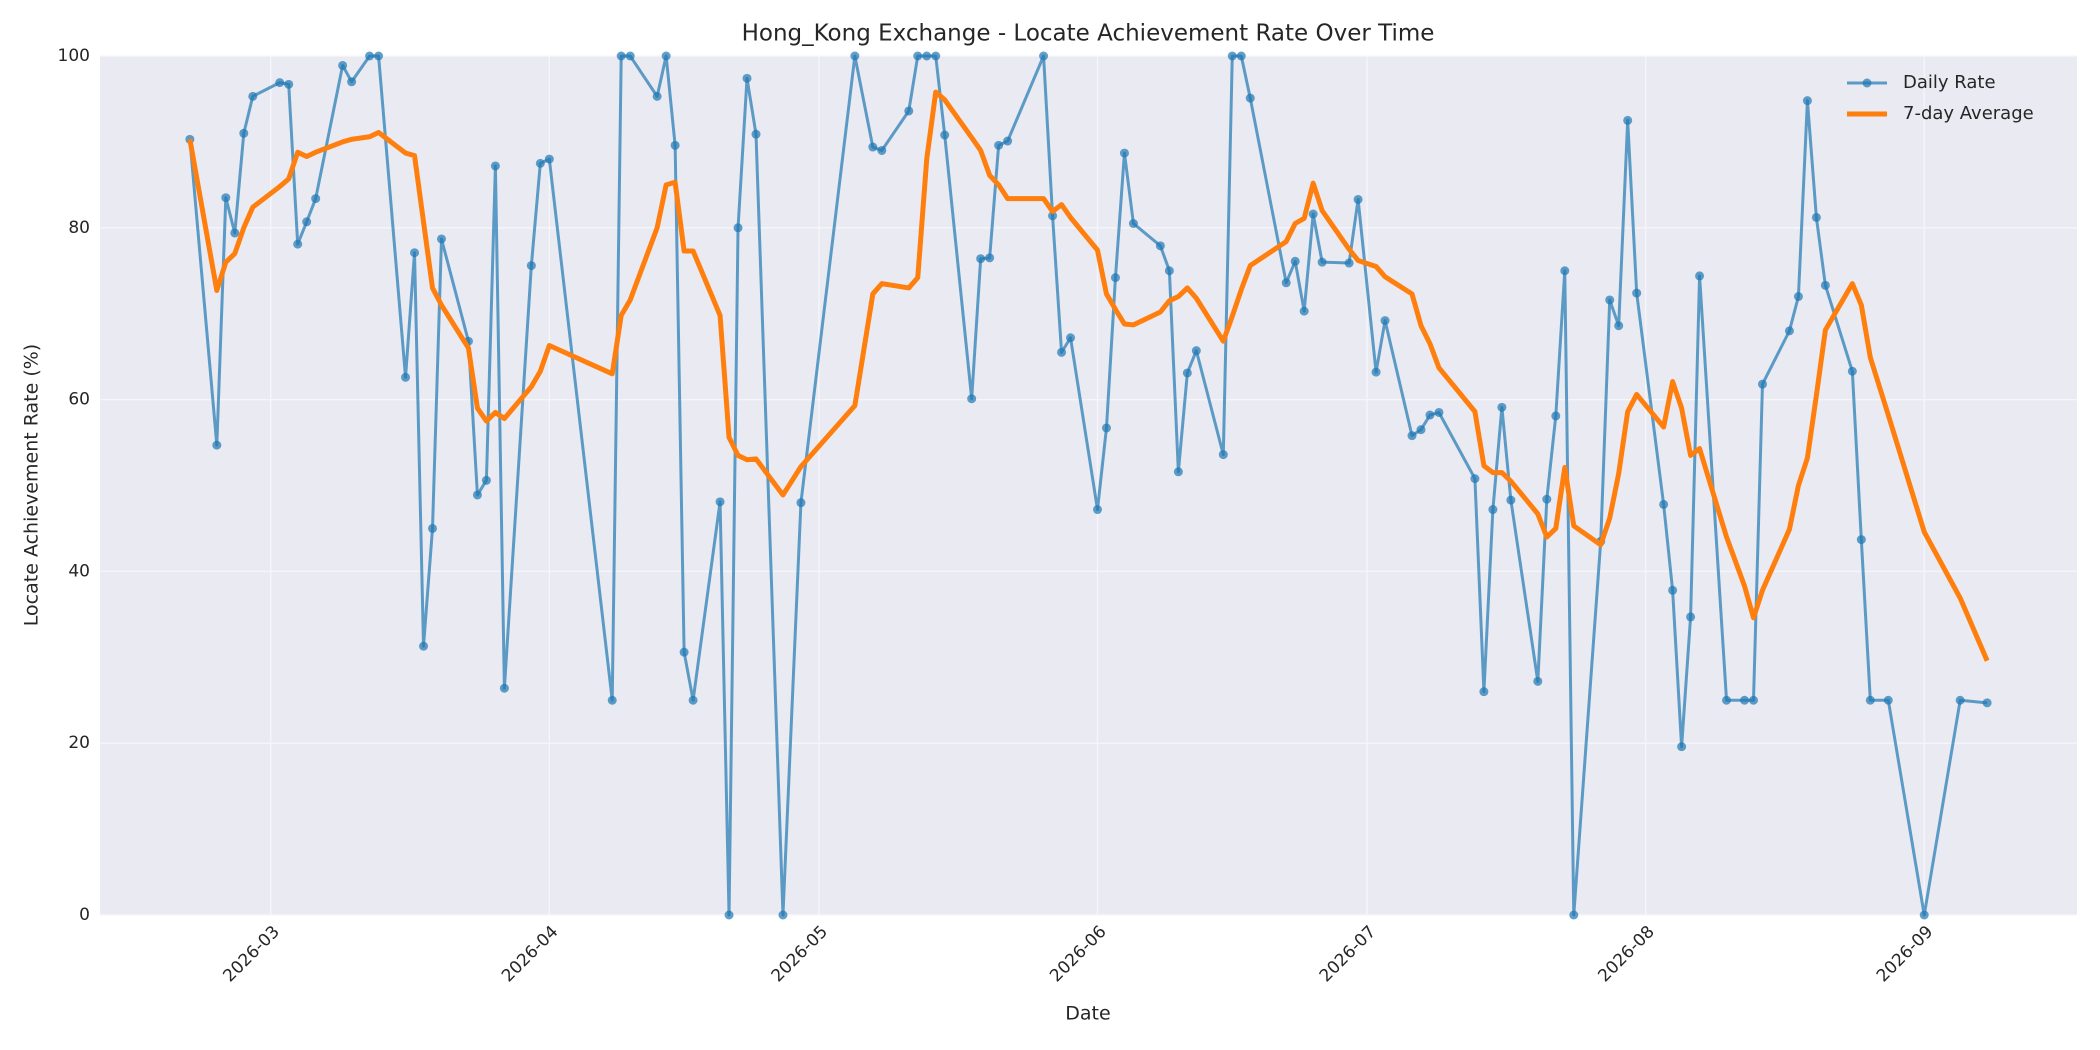 The image size is (2100, 1050). Describe the element at coordinates (1968, 113) in the screenshot. I see `legend-label: 7-day Average` at that location.